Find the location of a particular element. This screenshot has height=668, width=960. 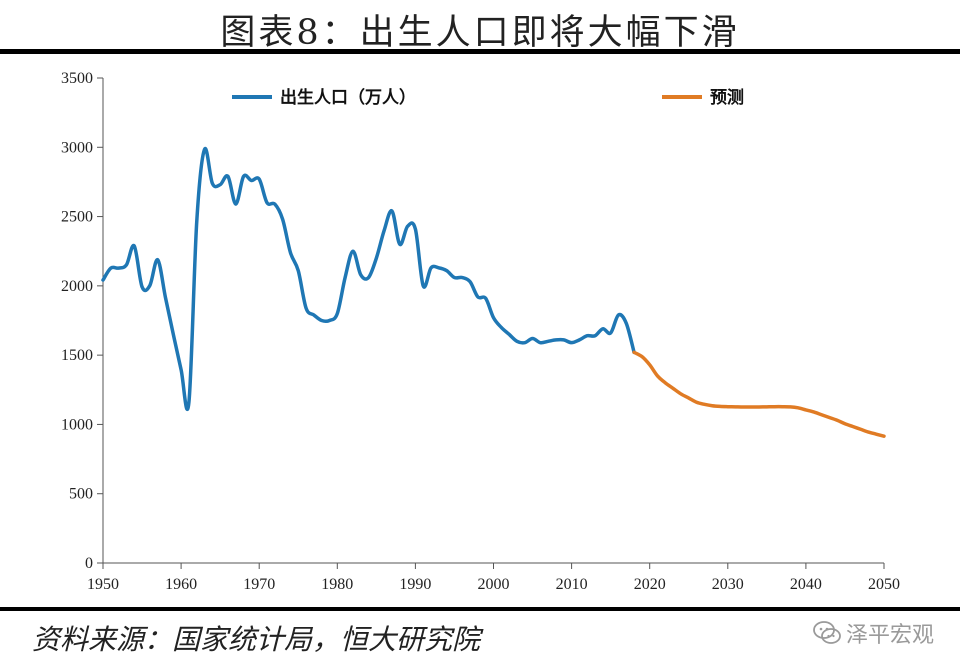

legend-label-actual: 出生人口（万人） is located at coordinates (348, 97).